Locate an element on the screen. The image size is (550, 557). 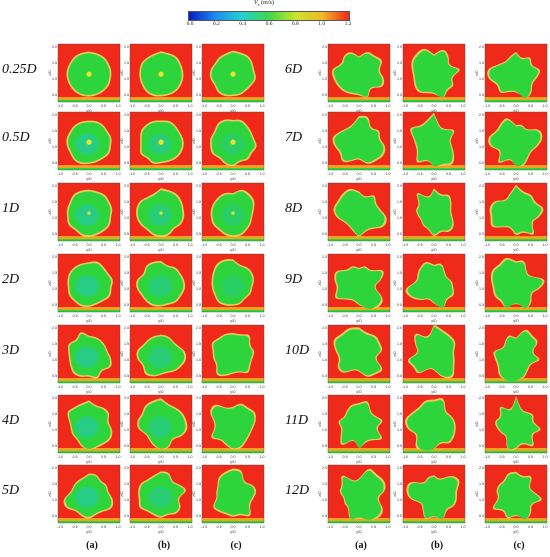
colorbar is located at coordinates (269, 16).